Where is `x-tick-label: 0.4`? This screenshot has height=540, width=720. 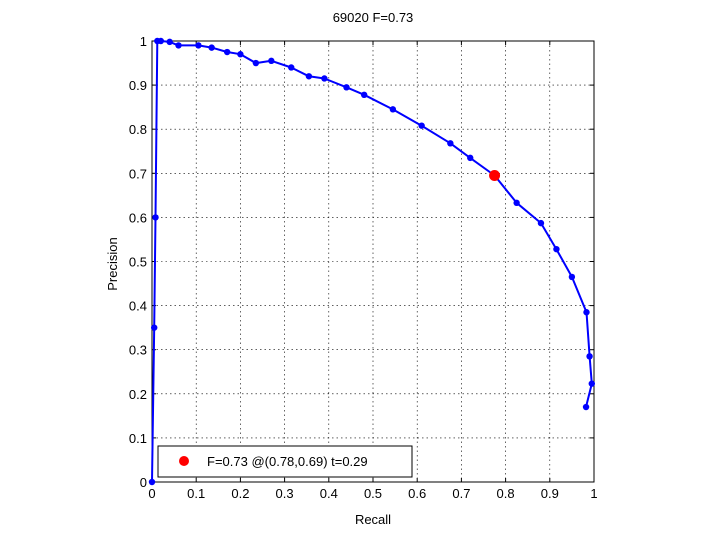 x-tick-label: 0.4 is located at coordinates (329, 493).